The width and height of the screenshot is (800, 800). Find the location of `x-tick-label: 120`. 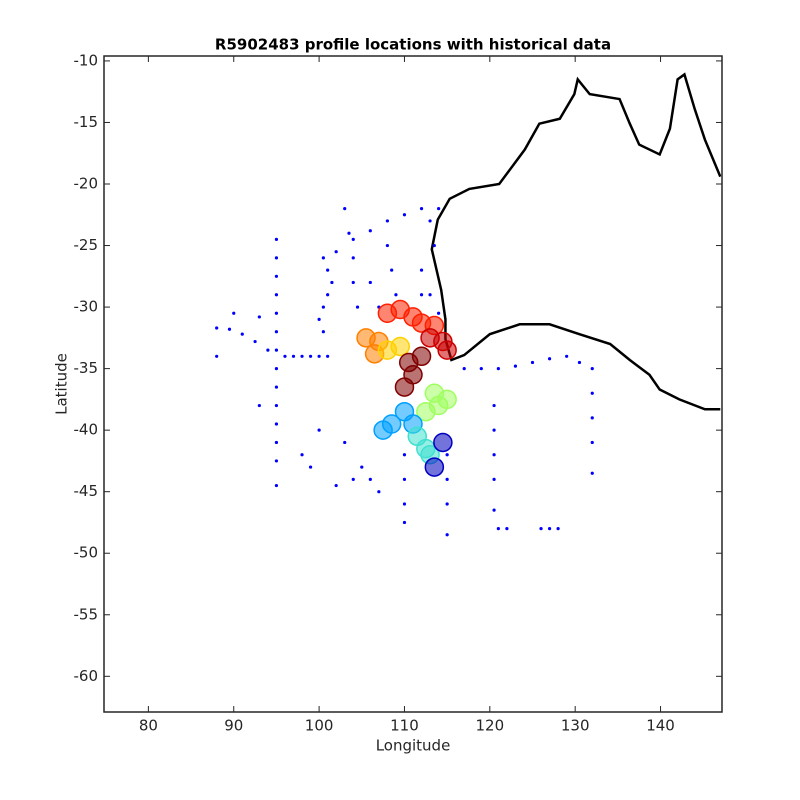

x-tick-label: 120 is located at coordinates (490, 726).